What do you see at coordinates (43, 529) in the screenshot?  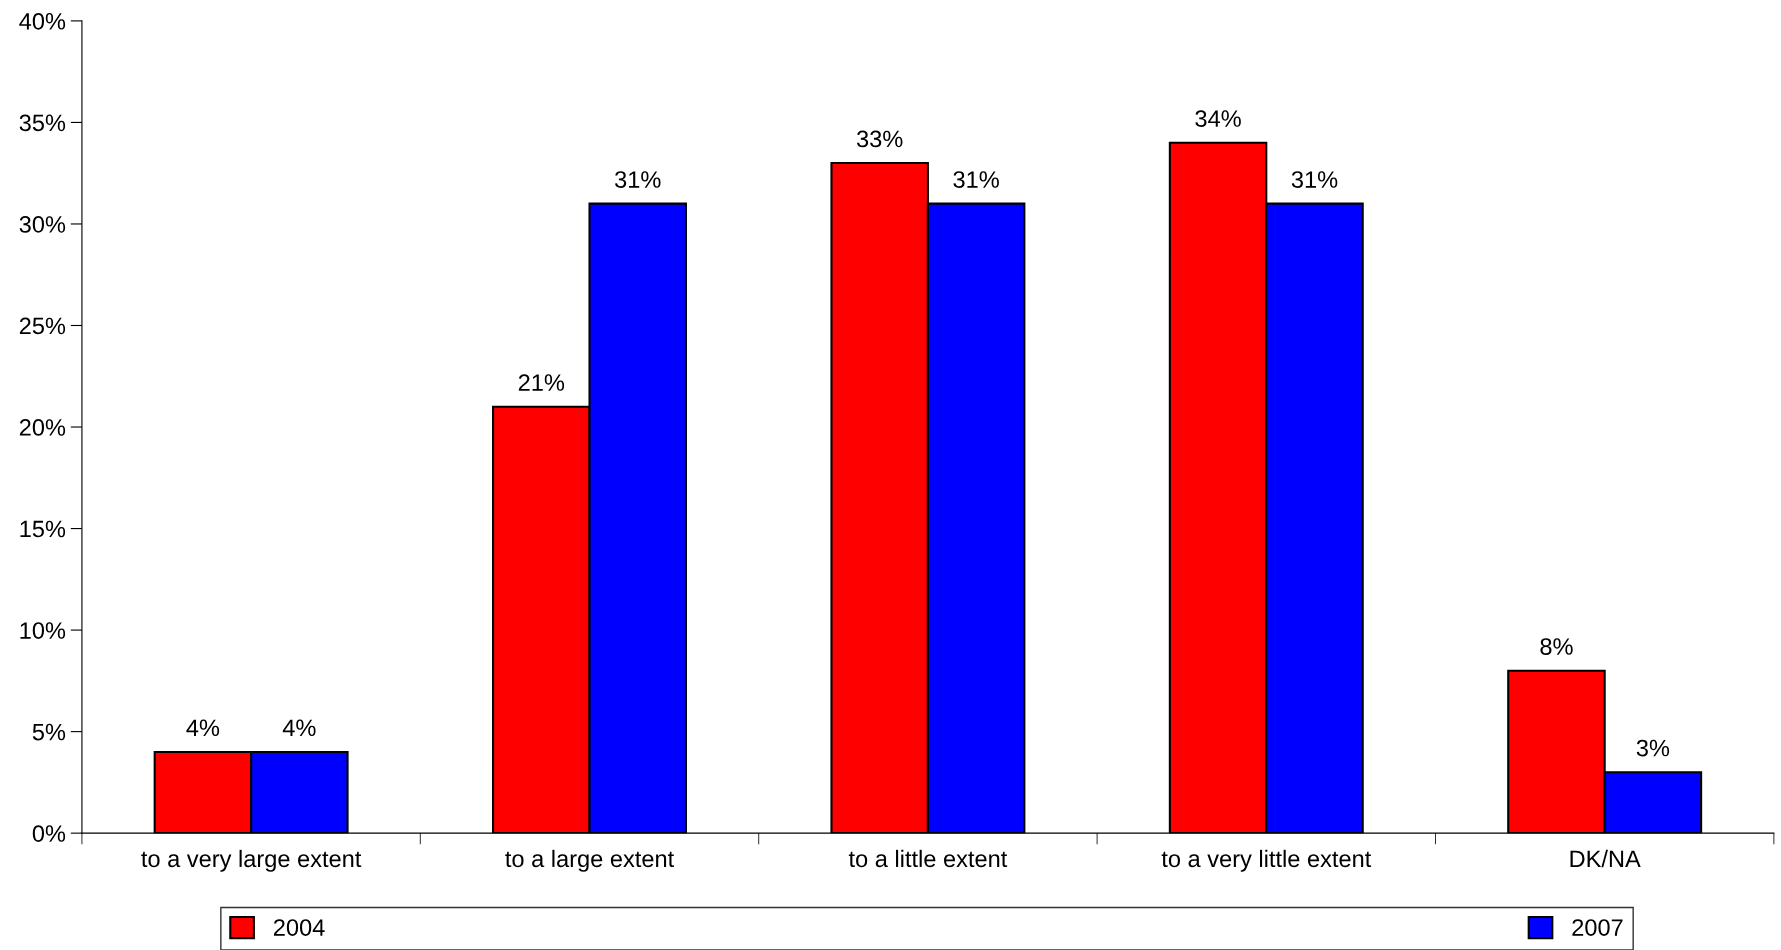 I see `y-tick-label: 15%` at bounding box center [43, 529].